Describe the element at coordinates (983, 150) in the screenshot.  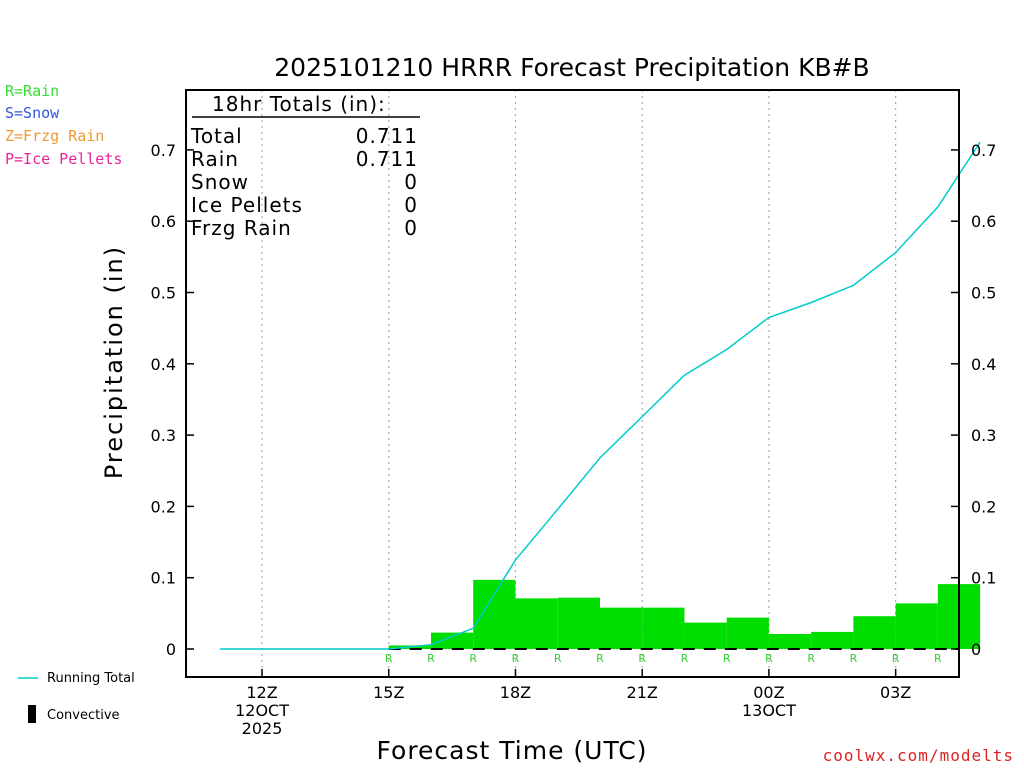
I see `y-tick-label-right: 0.7` at that location.